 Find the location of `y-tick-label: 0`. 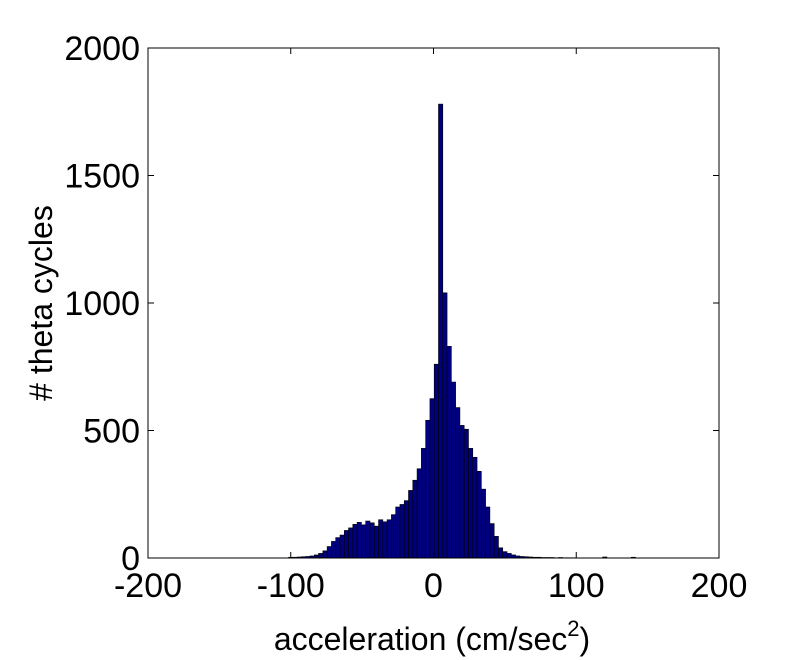

y-tick-label: 0 is located at coordinates (130, 559).